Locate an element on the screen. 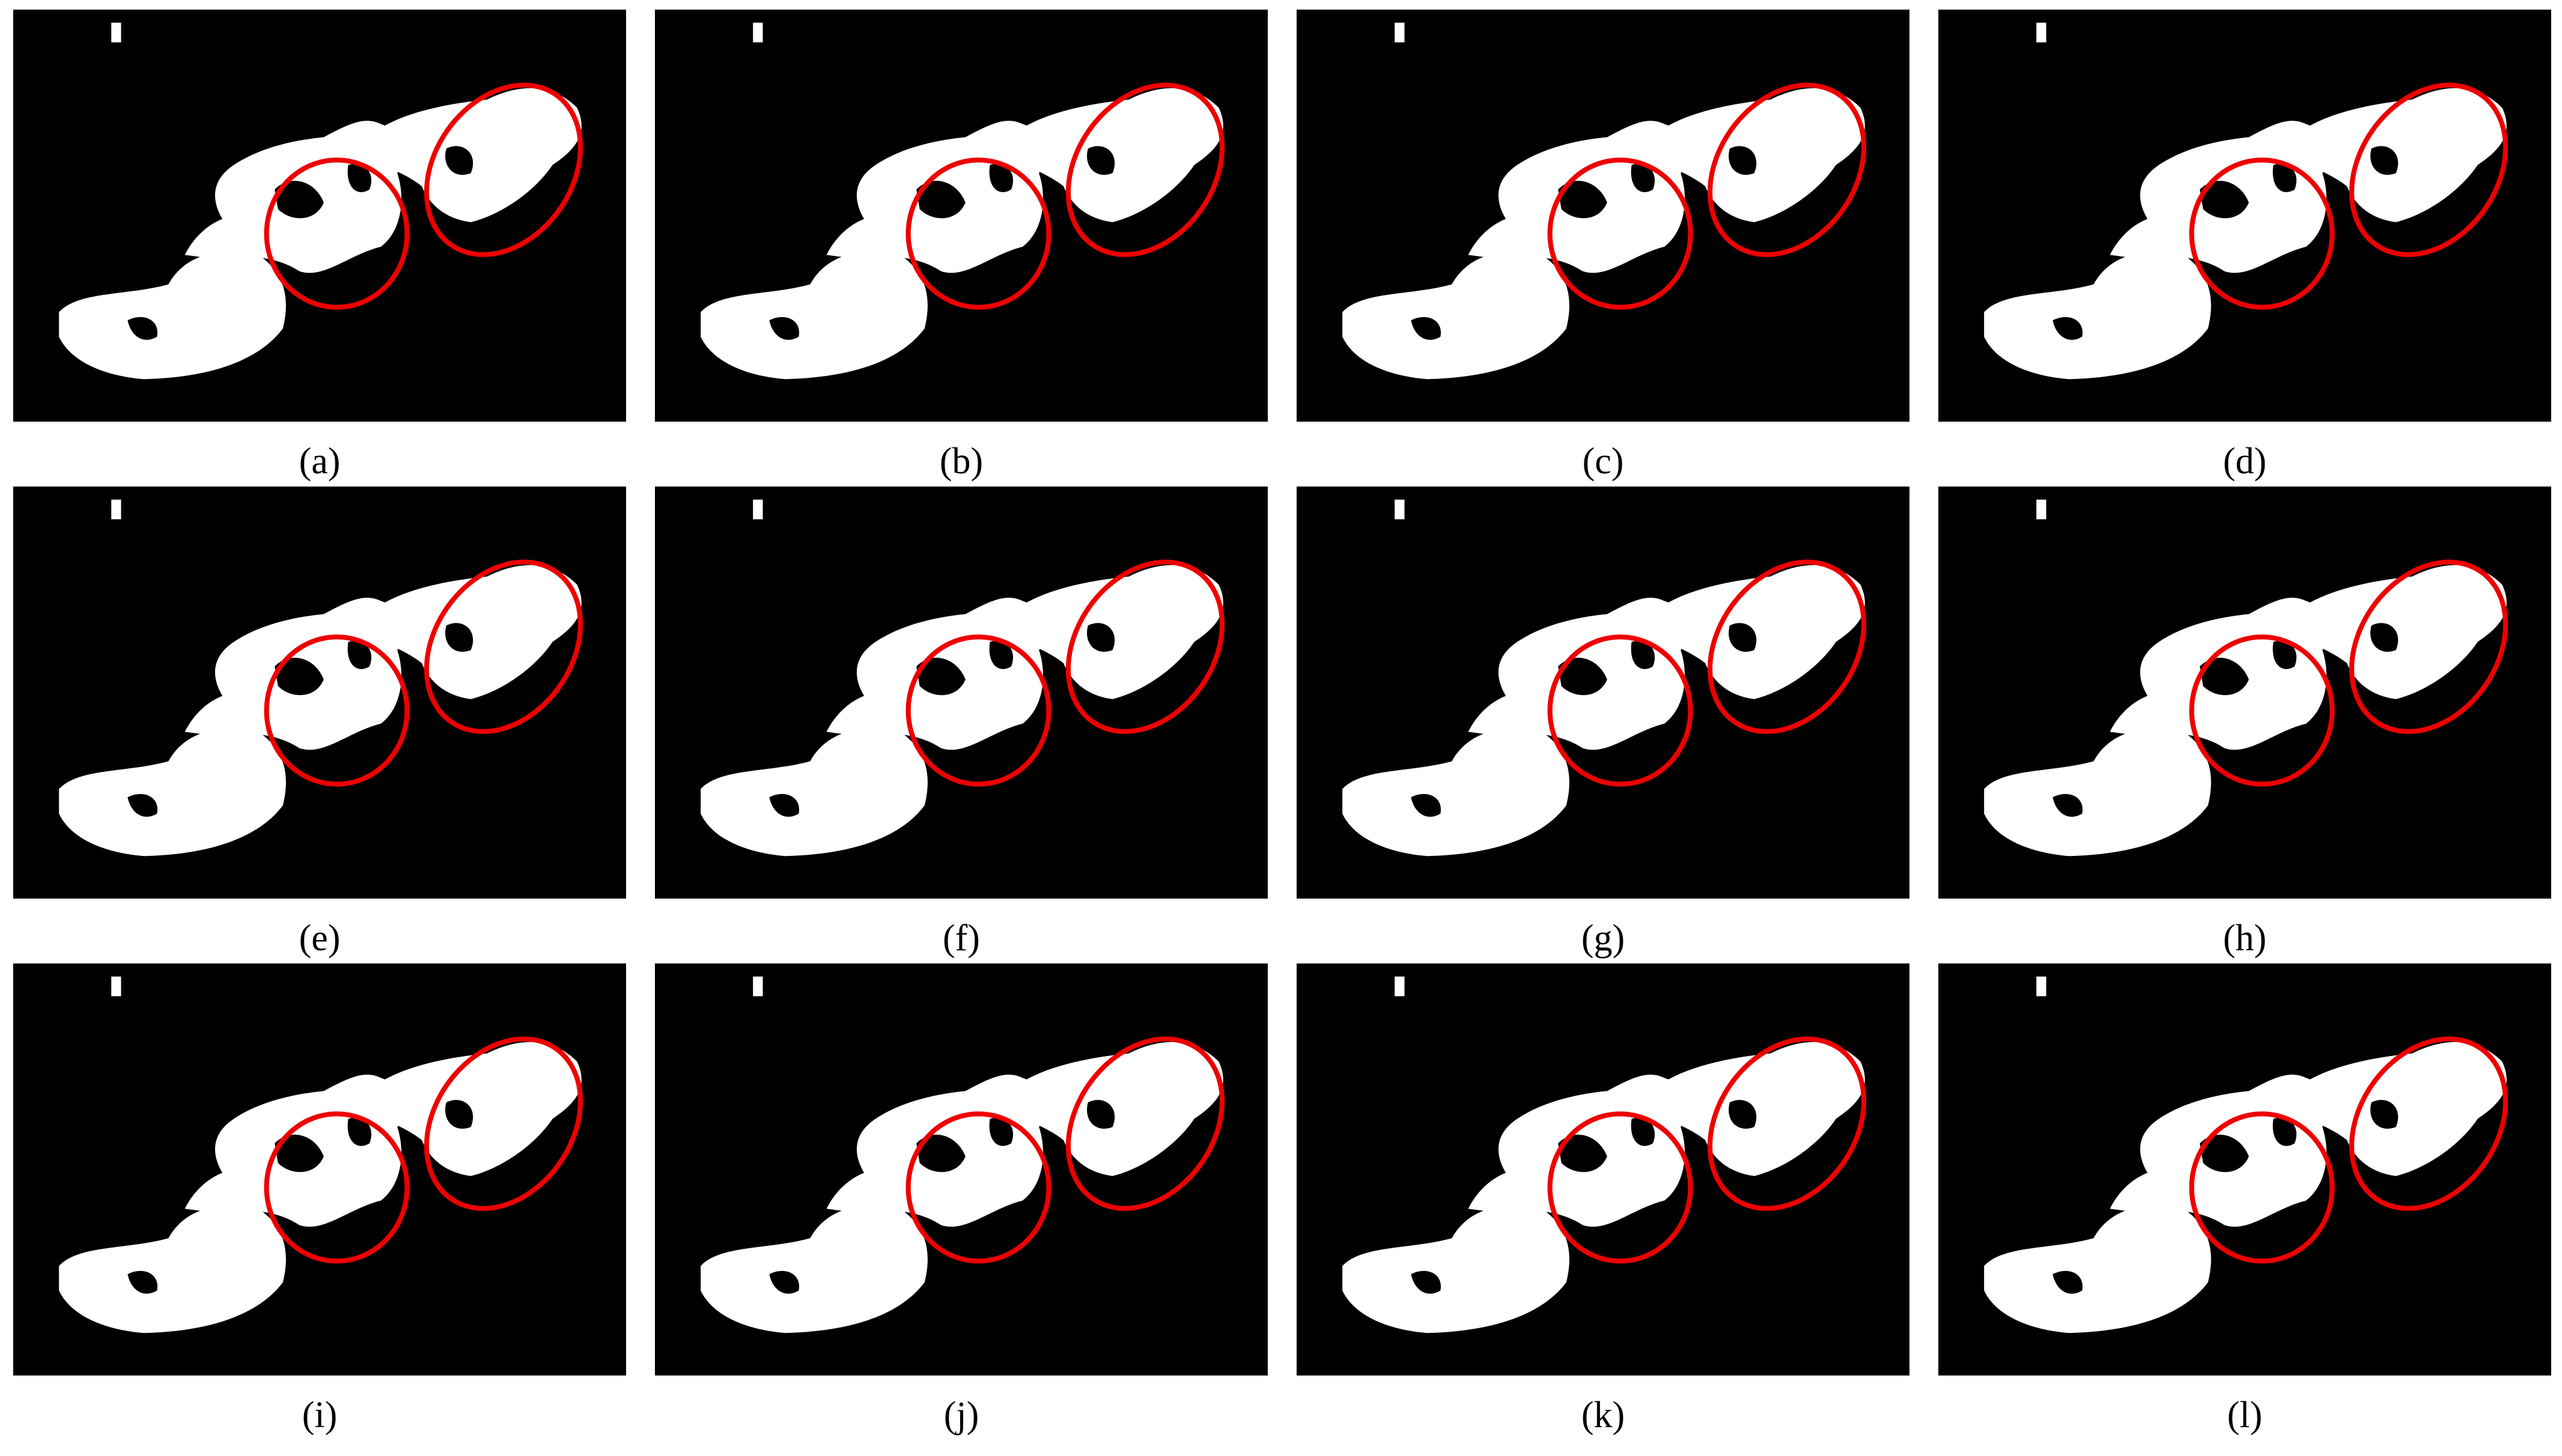 This screenshot has width=2562, height=1456. panel-label: (b) is located at coordinates (961, 462).